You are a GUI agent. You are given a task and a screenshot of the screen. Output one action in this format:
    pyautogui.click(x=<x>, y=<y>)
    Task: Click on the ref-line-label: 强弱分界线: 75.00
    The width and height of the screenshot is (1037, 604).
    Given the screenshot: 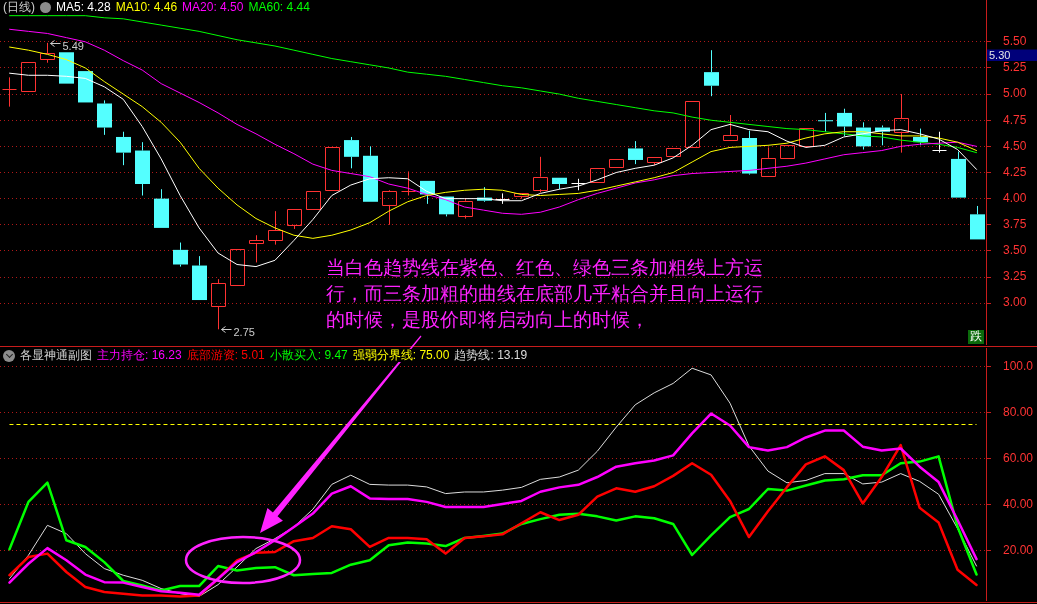 What is the action you would take?
    pyautogui.click(x=401, y=355)
    